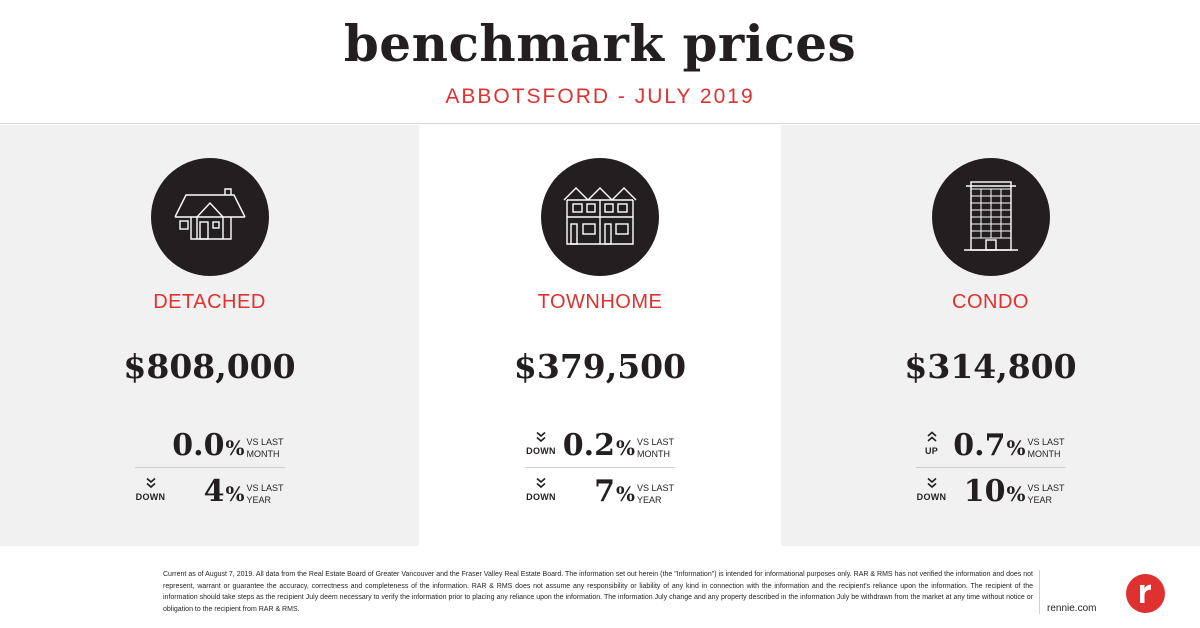 This screenshot has height=628, width=1200. Describe the element at coordinates (1145, 593) in the screenshot. I see `rennie-logo-icon` at that location.